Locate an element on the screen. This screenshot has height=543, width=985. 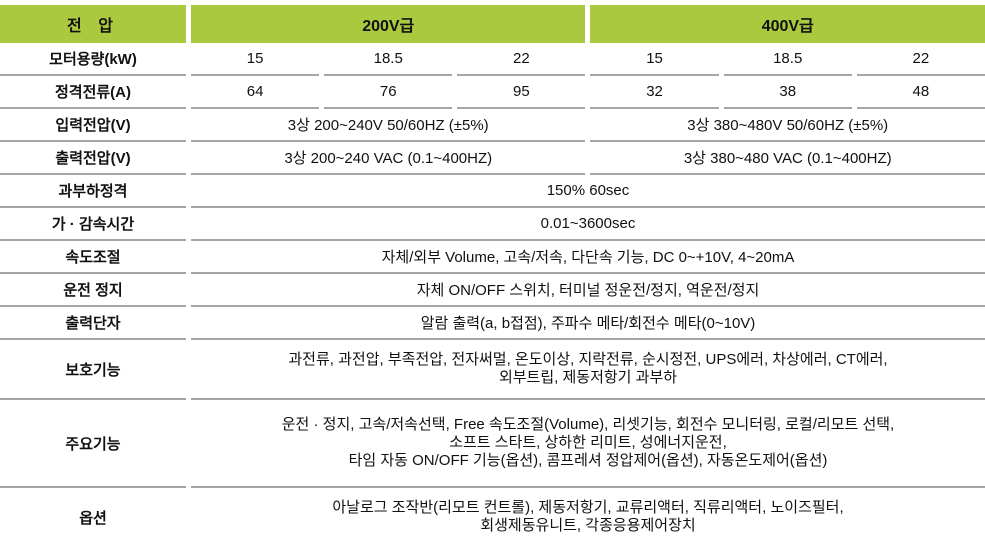
output-voltage-200v: 3상 200~240 VAC (0.1~400HZ) is located at coordinates (388, 158).